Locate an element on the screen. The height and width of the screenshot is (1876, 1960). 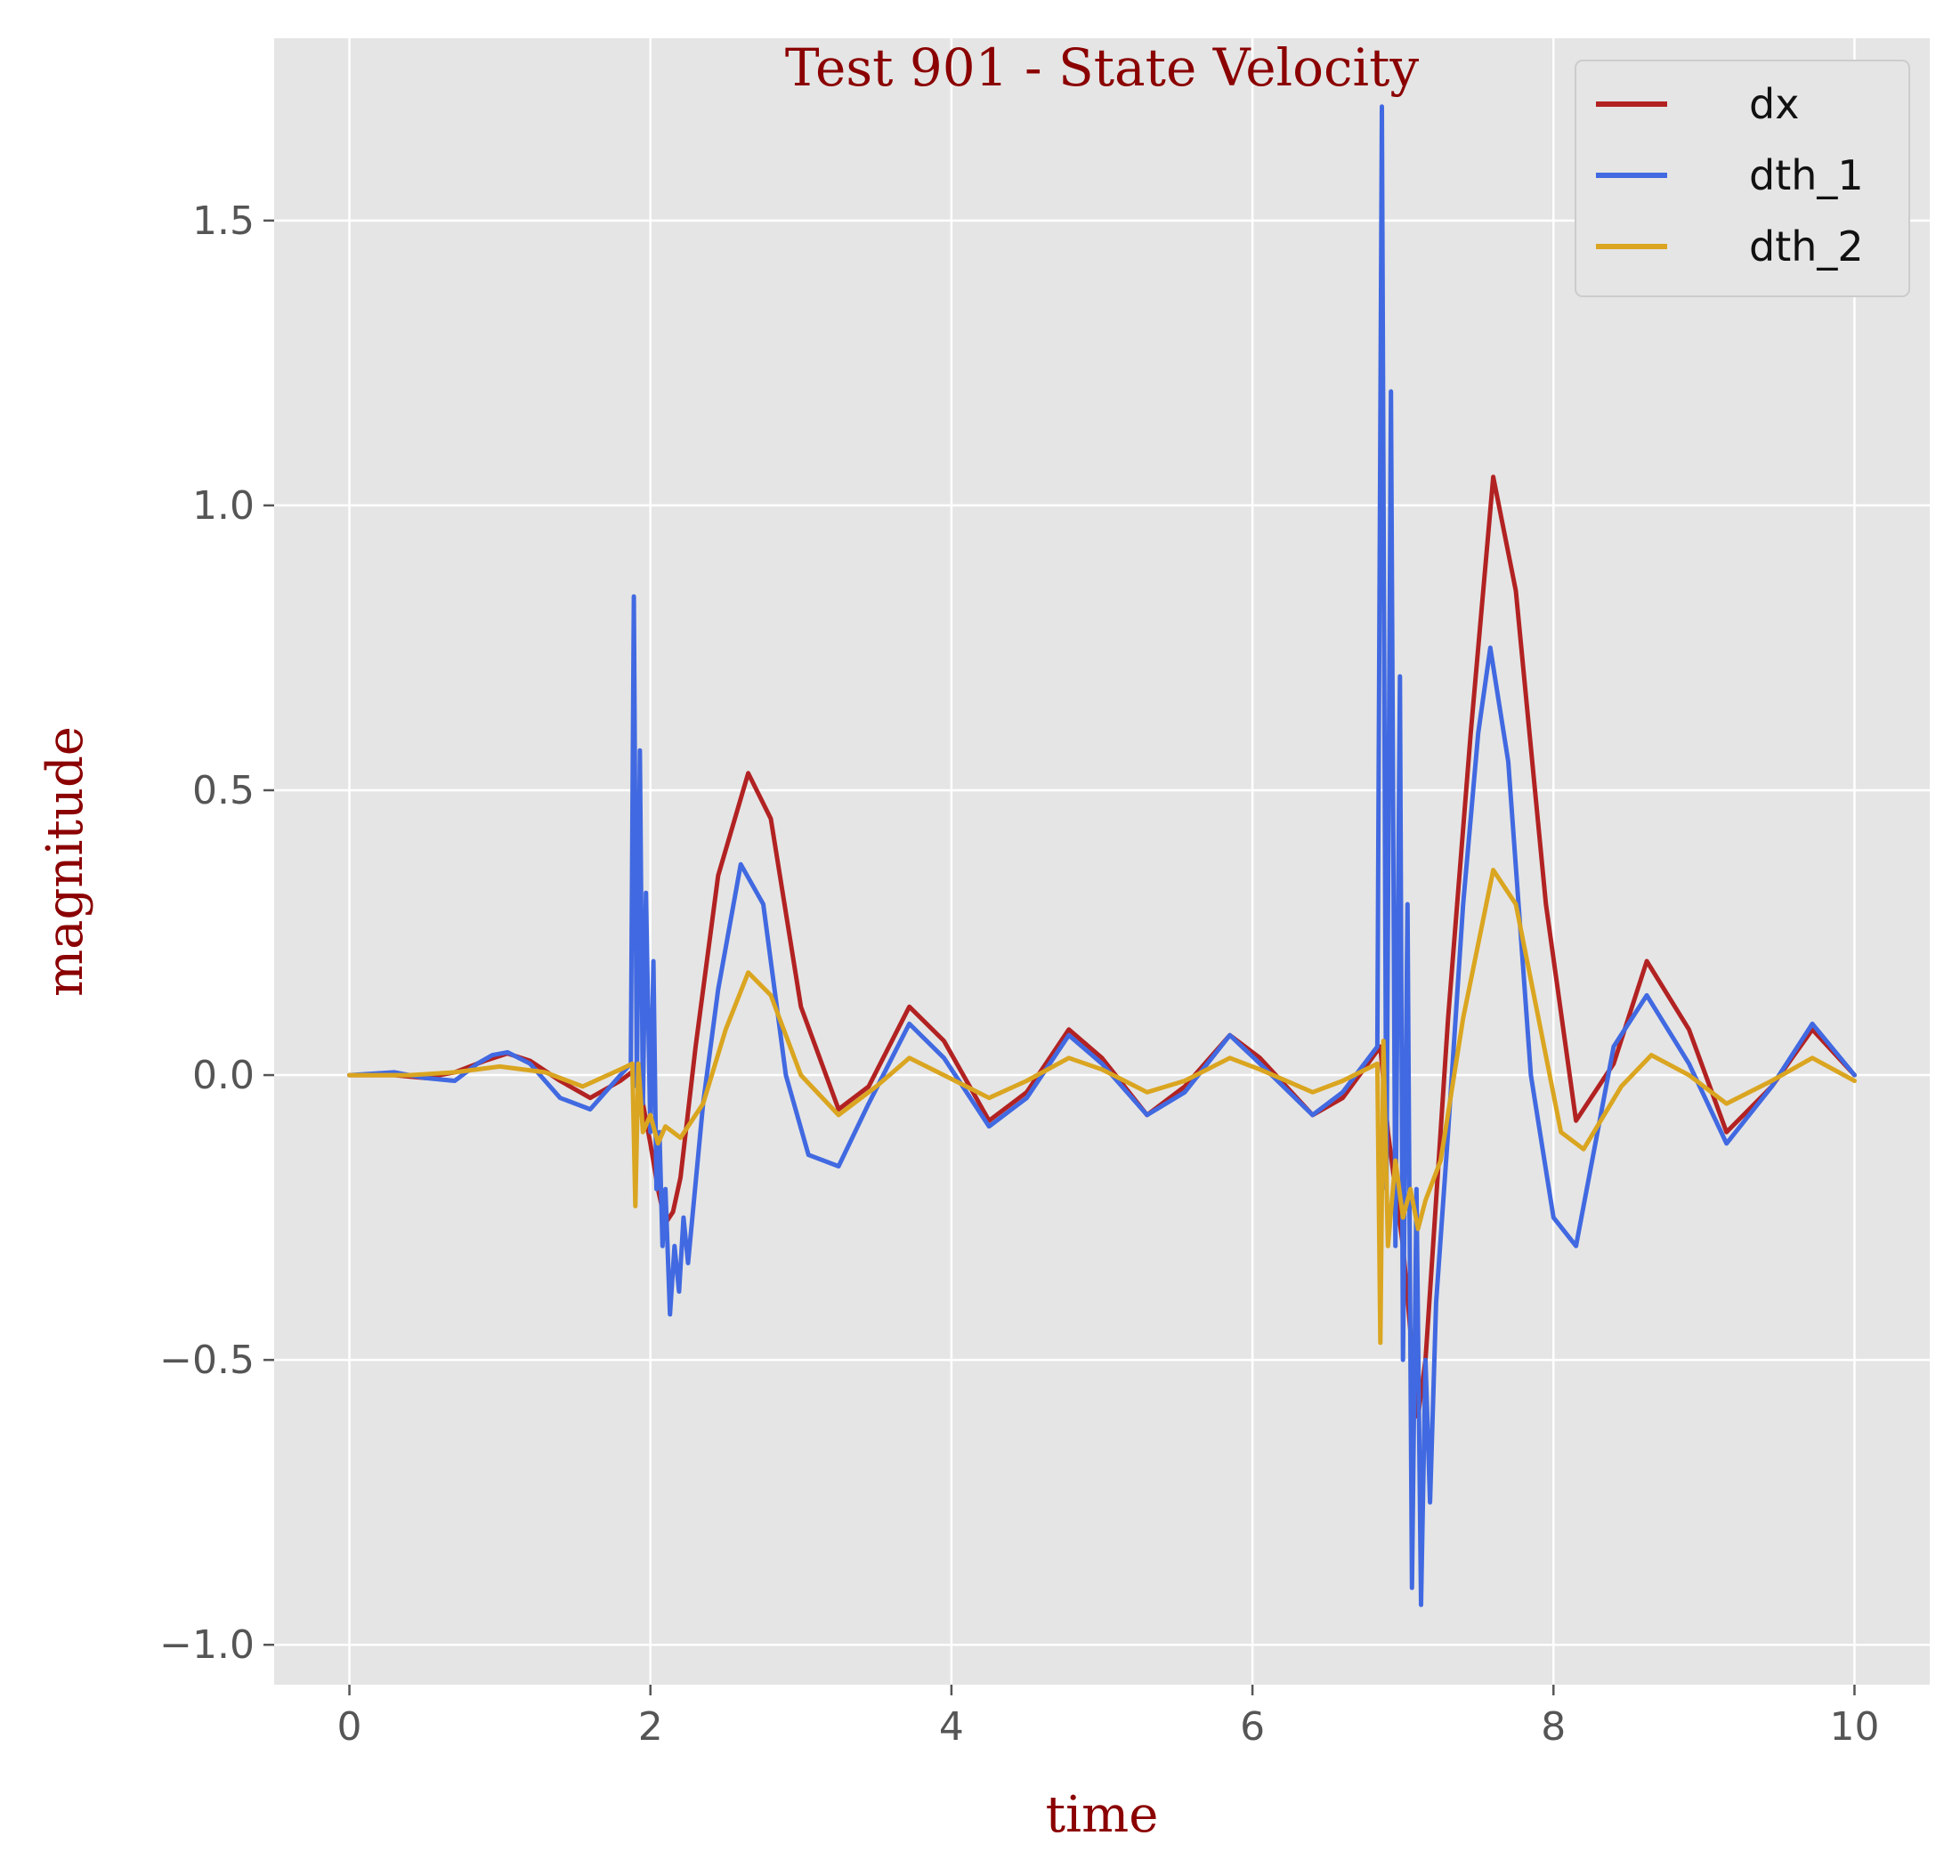
legend: dx dth_1 dth_2 is located at coordinates (1742, 178).